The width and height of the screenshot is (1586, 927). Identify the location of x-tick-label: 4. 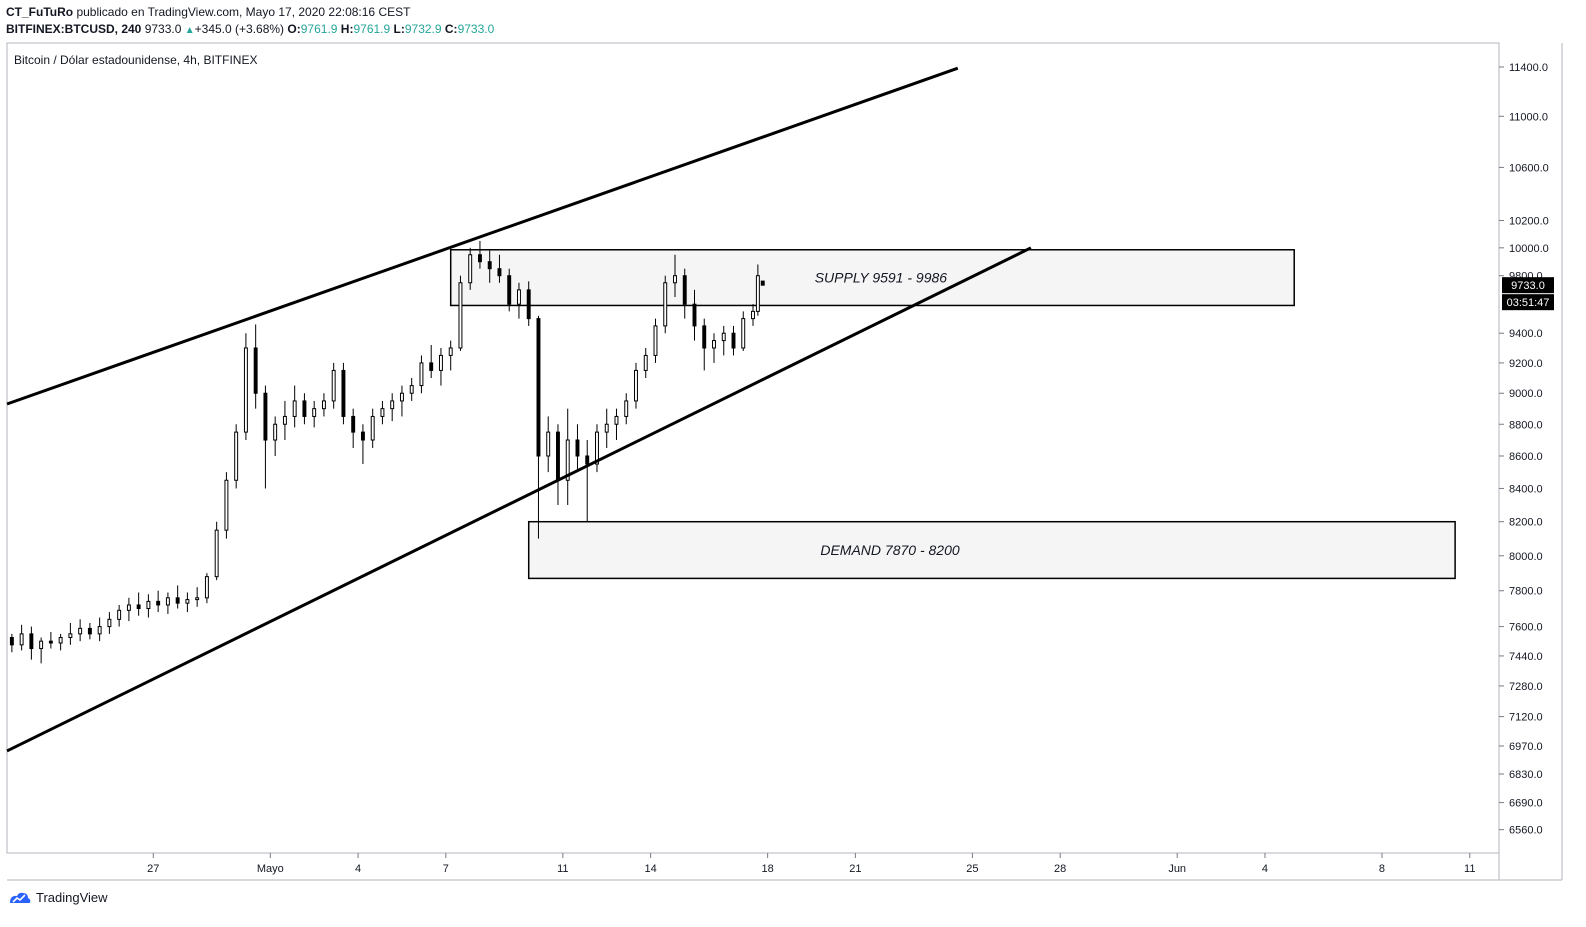
(358, 869).